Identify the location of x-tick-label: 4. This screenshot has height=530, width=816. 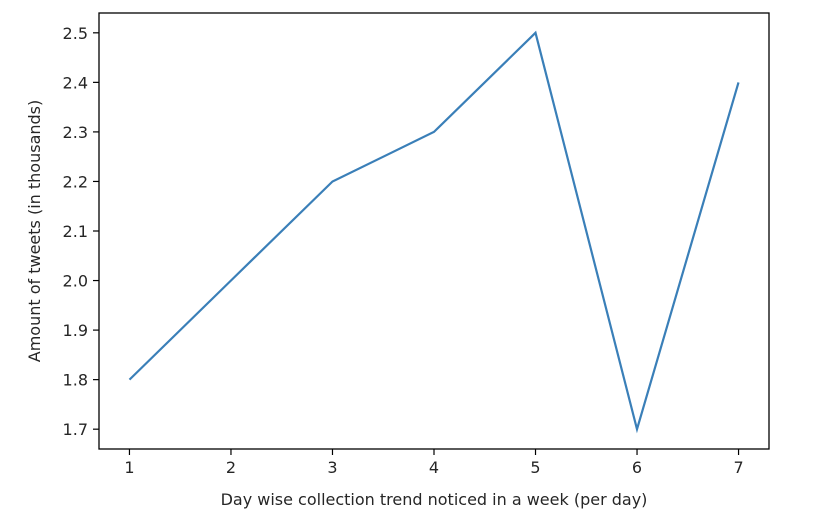
(434, 467).